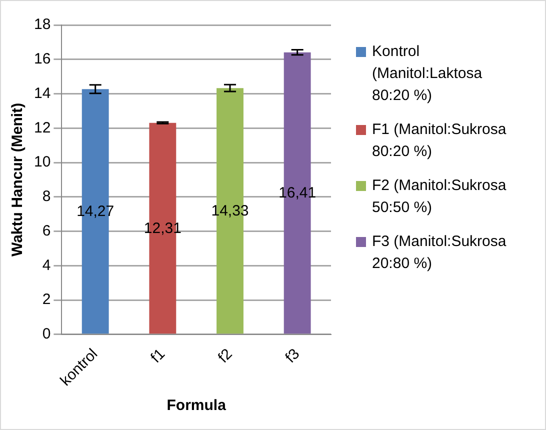 The image size is (546, 430). I want to click on y-tick-label: 8, so click(46, 197).